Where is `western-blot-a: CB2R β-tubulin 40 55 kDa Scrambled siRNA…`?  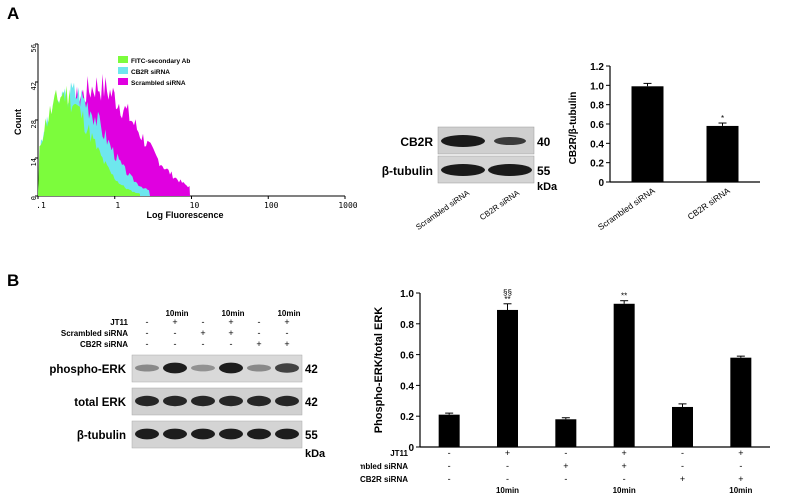 western-blot-a: CB2R β-tubulin 40 55 kDa Scrambled siRNA… is located at coordinates (470, 179).